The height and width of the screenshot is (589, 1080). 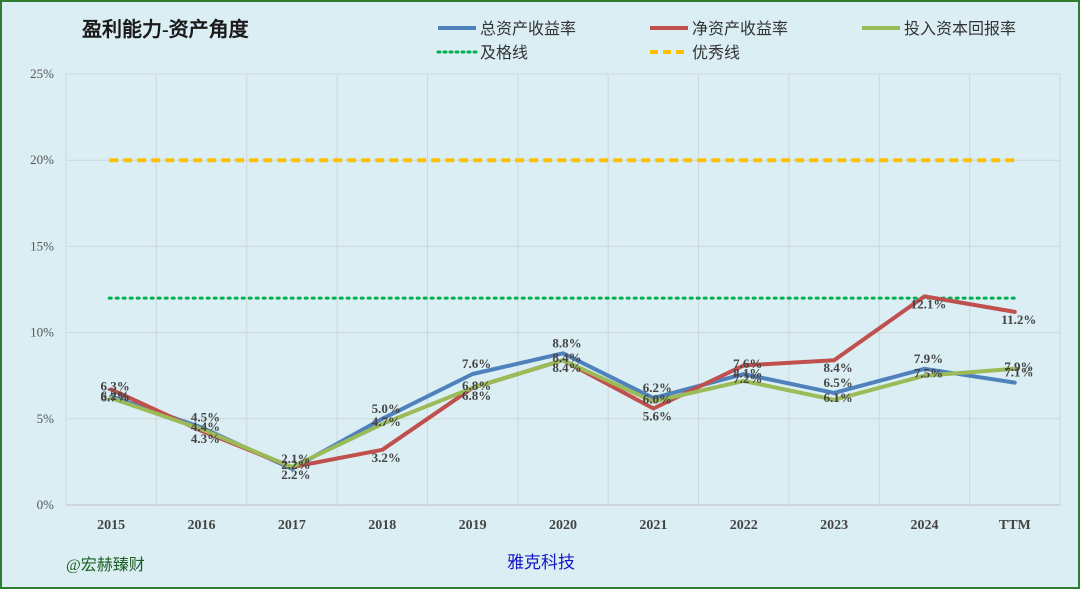 What do you see at coordinates (541, 562) in the screenshot?
I see `company-name: 雅克科技` at bounding box center [541, 562].